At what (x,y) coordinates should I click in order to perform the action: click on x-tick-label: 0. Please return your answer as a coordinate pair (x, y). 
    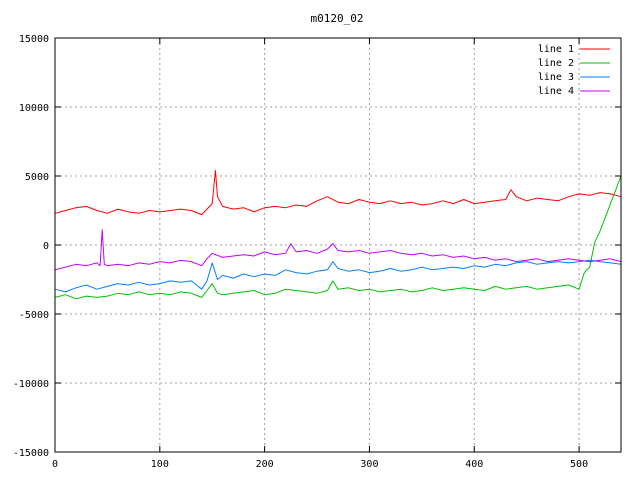
    Looking at the image, I should click on (55, 464).